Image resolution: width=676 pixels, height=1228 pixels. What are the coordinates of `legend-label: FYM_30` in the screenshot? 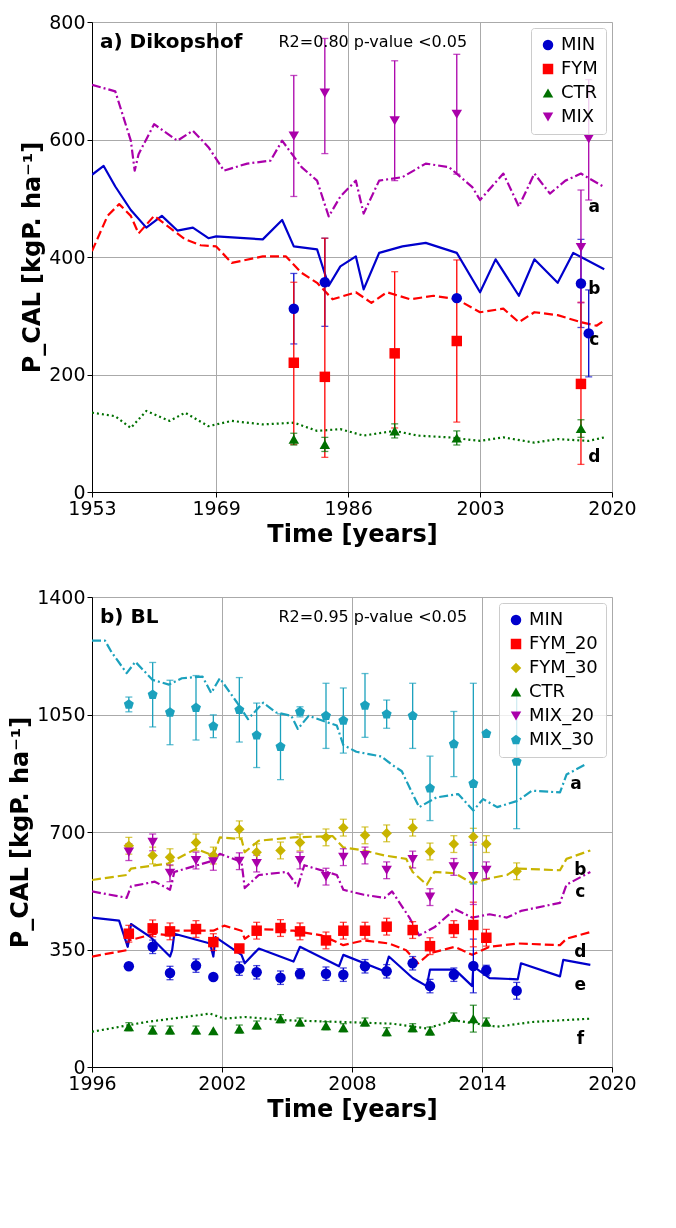 It's located at (563, 667).